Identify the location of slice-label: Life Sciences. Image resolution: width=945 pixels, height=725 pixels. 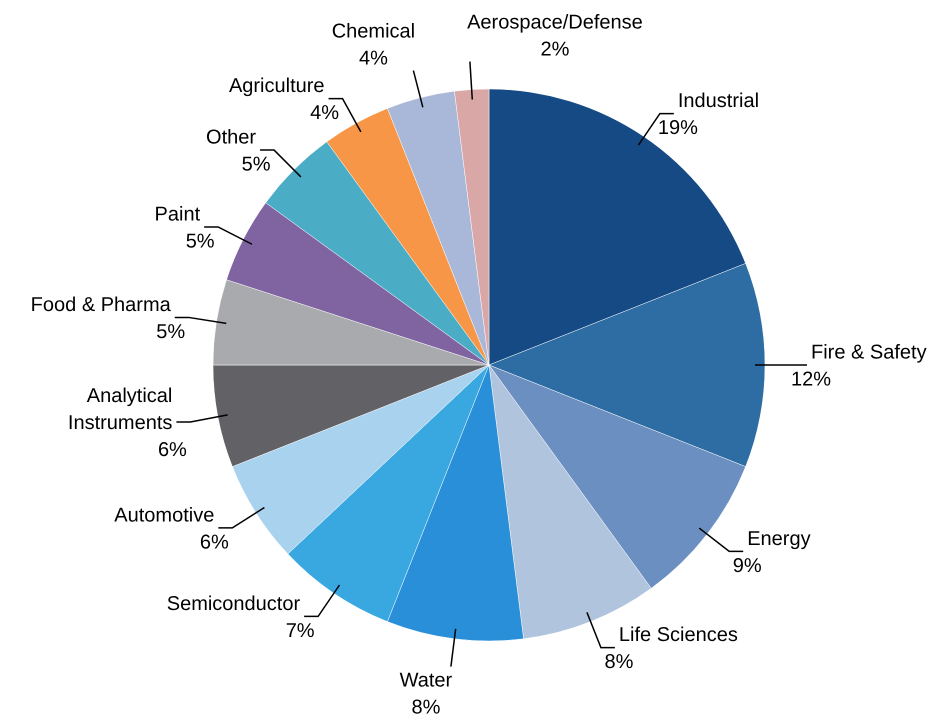
(678, 635).